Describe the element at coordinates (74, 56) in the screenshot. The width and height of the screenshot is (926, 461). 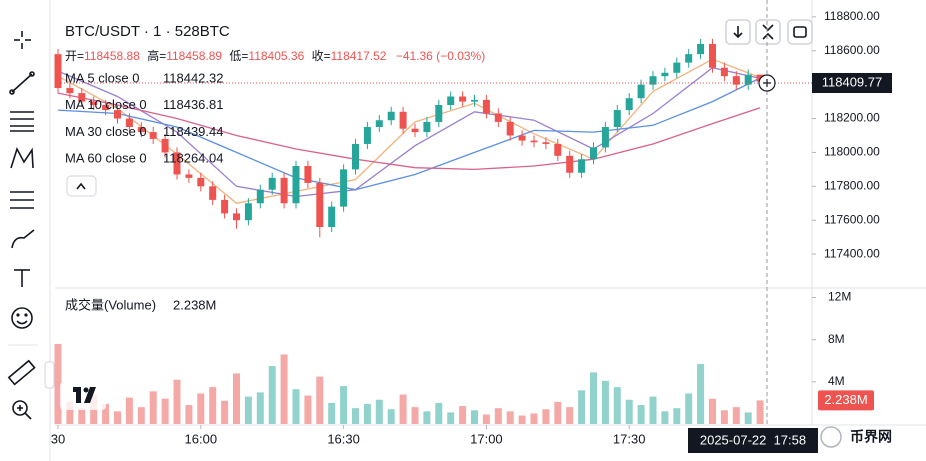
I see `open-label: 开=` at that location.